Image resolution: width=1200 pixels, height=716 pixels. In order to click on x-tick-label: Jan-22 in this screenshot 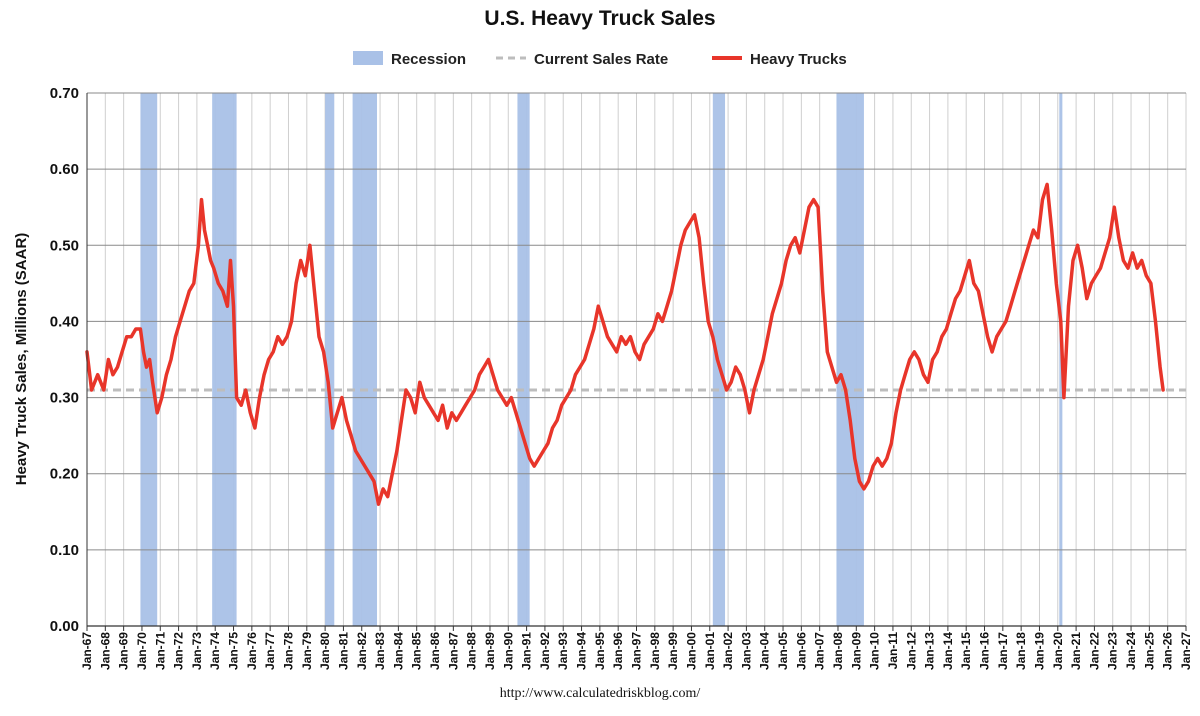, I will do `click(1094, 651)`.